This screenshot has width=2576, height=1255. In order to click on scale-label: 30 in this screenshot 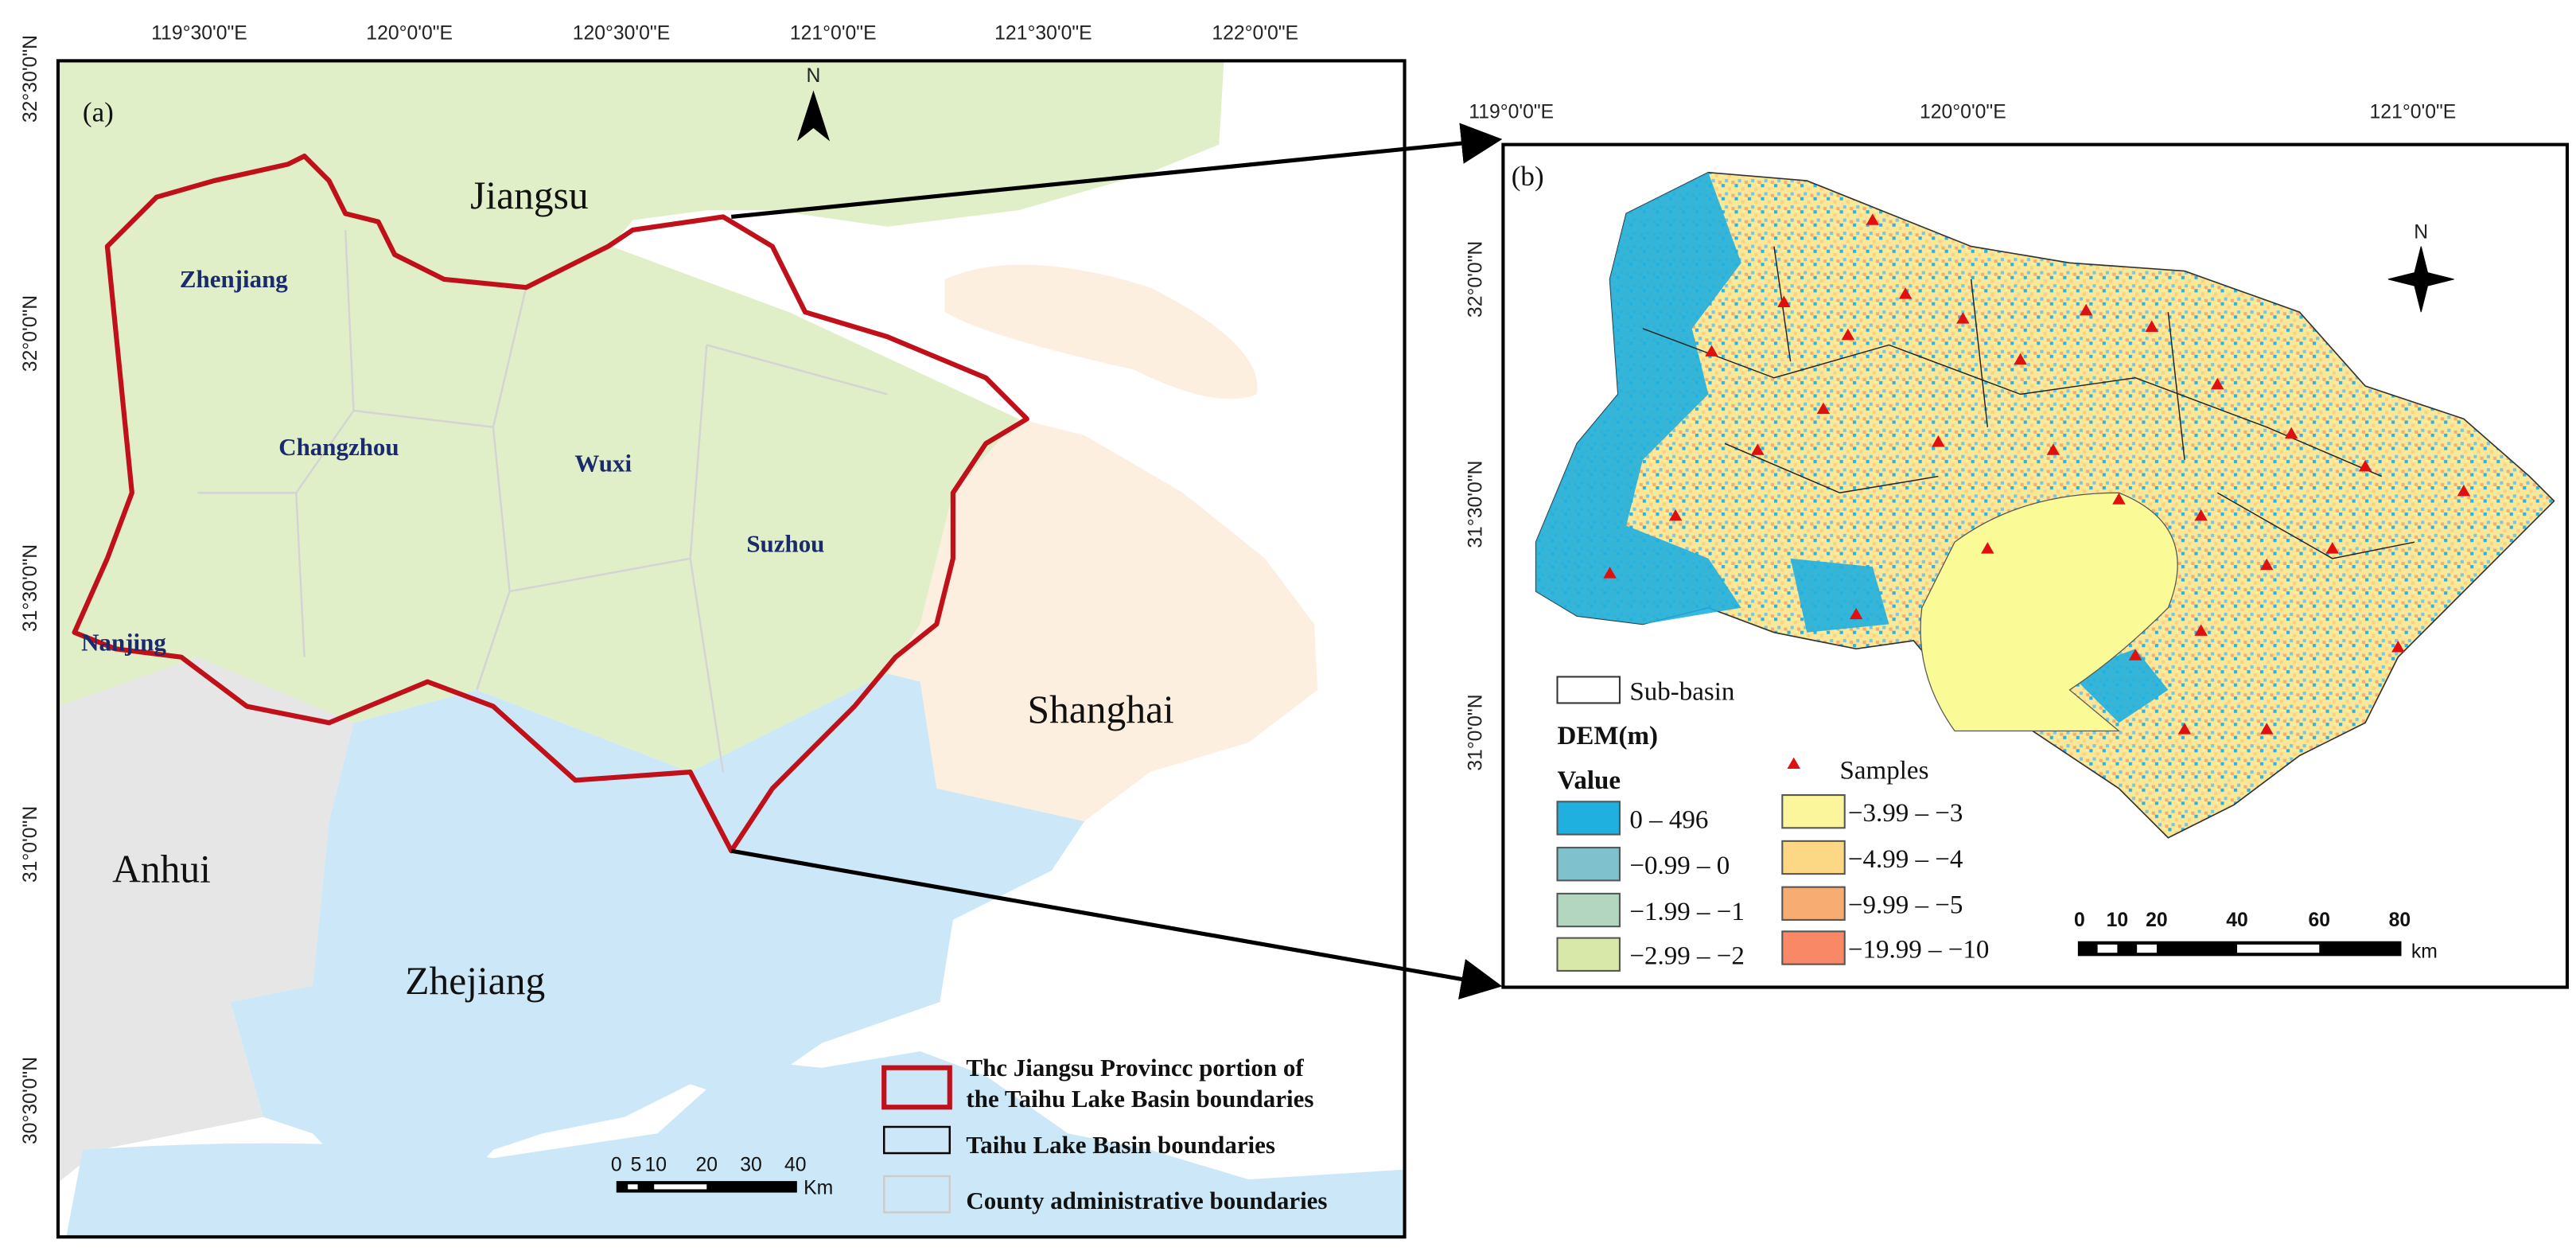, I will do `click(751, 1165)`.